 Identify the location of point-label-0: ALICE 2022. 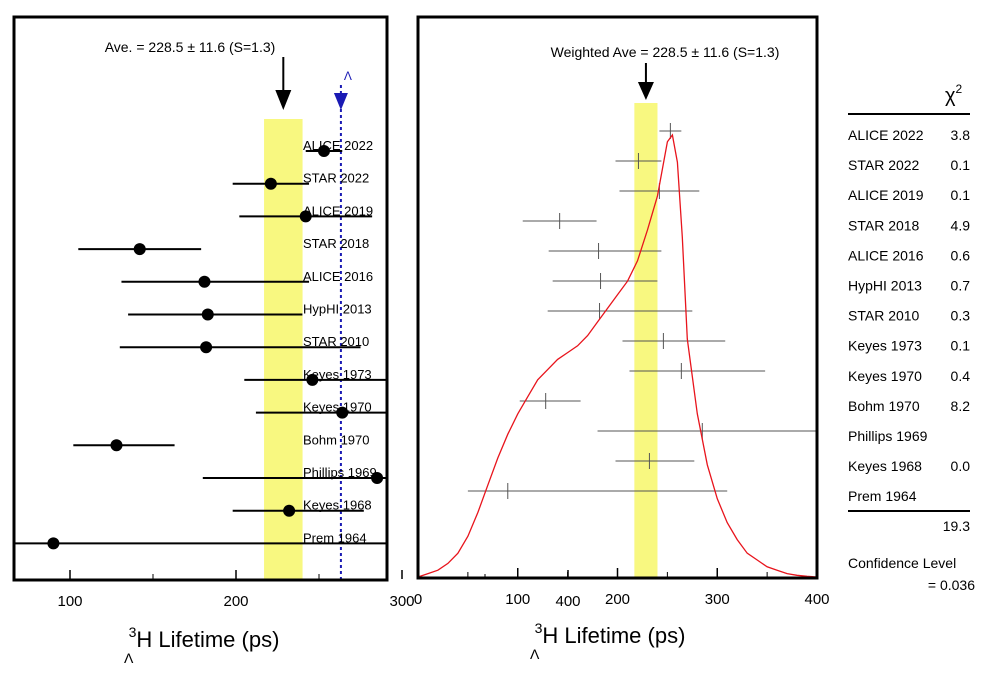
(338, 145).